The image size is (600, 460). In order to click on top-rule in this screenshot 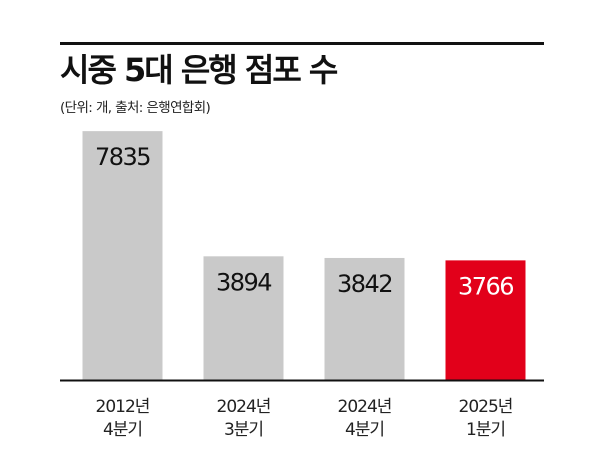, I will do `click(302, 43)`.